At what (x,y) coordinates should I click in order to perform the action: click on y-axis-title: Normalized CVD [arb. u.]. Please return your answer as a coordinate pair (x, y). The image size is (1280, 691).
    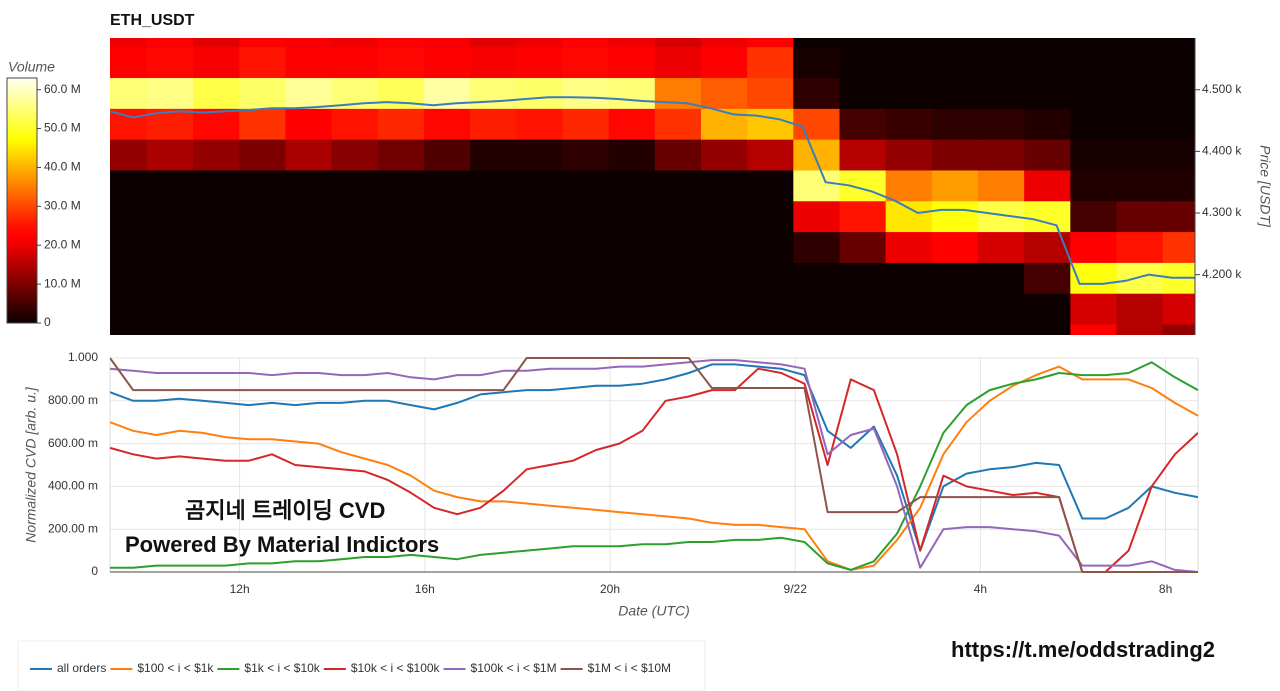
    Looking at the image, I should click on (31, 464).